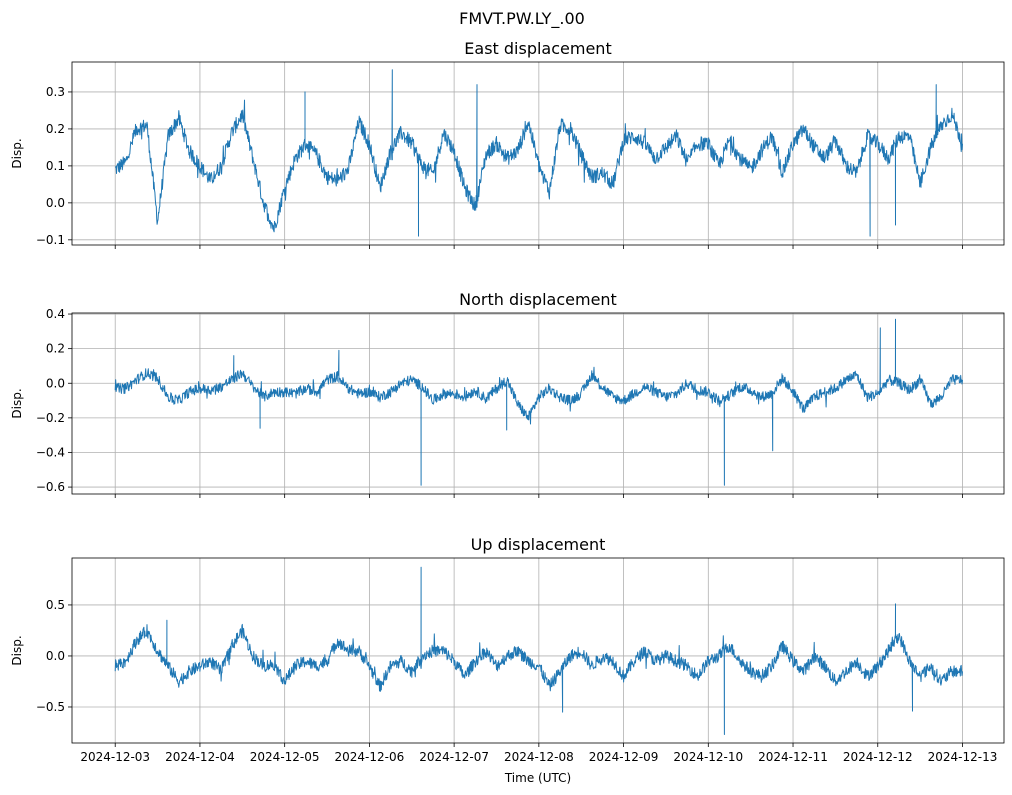 Image resolution: width=1012 pixels, height=795 pixels. I want to click on x-tick-label: 2024-12-08, so click(539, 757).